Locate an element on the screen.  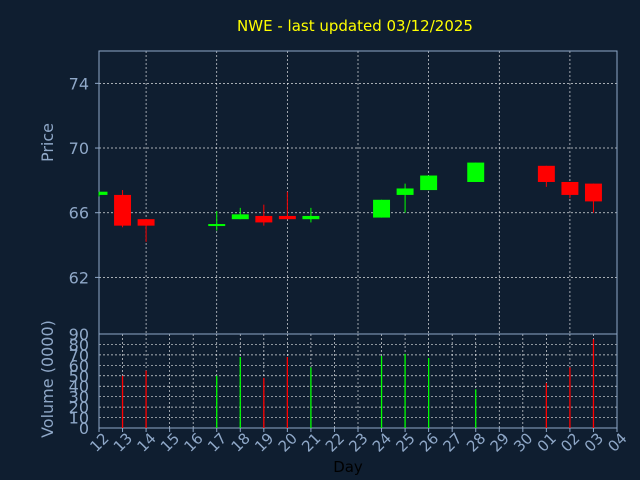
x-tick-label: 25 is located at coordinates (405, 442).